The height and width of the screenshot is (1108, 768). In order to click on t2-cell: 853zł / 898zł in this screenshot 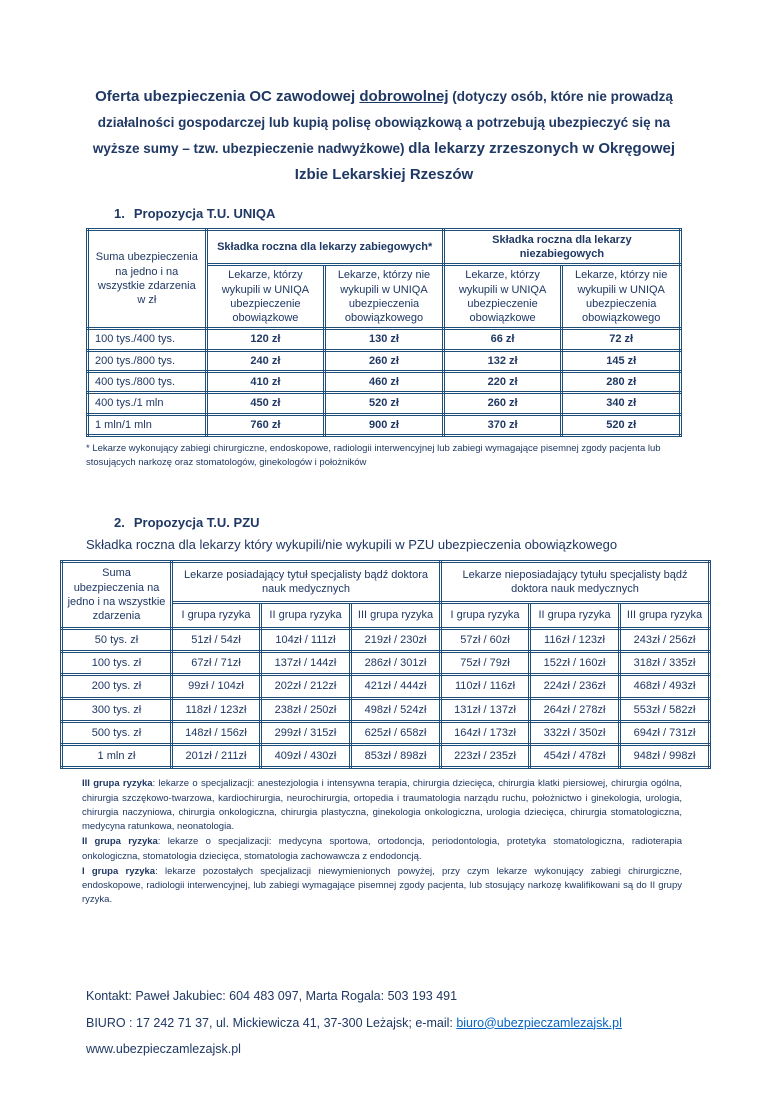, I will do `click(395, 756)`.